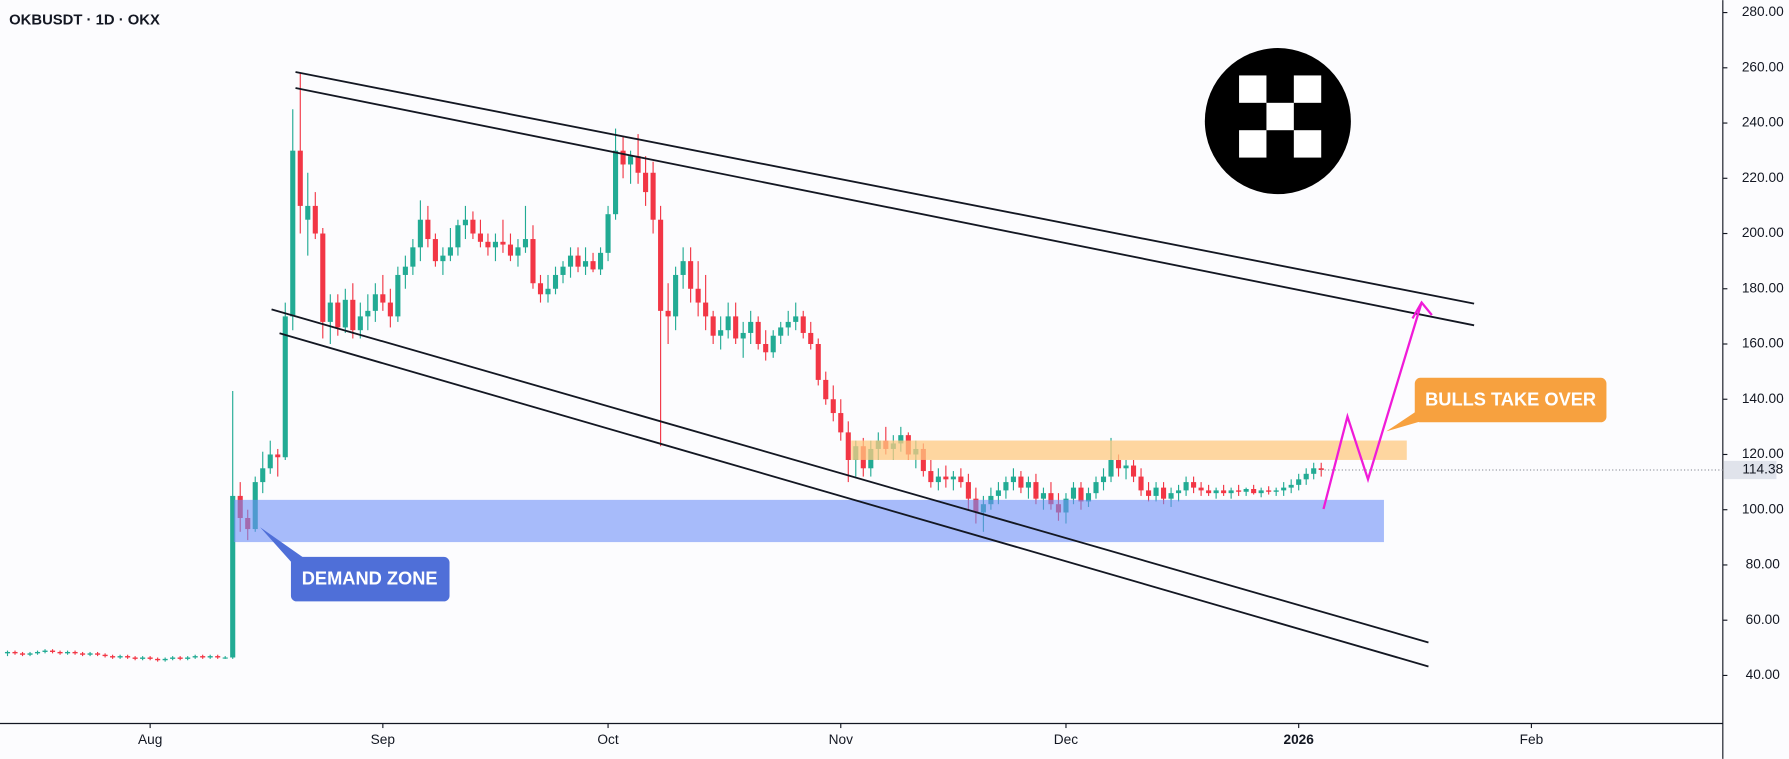  I want to click on demand-callout: DEMAND ZONE, so click(355, 564).